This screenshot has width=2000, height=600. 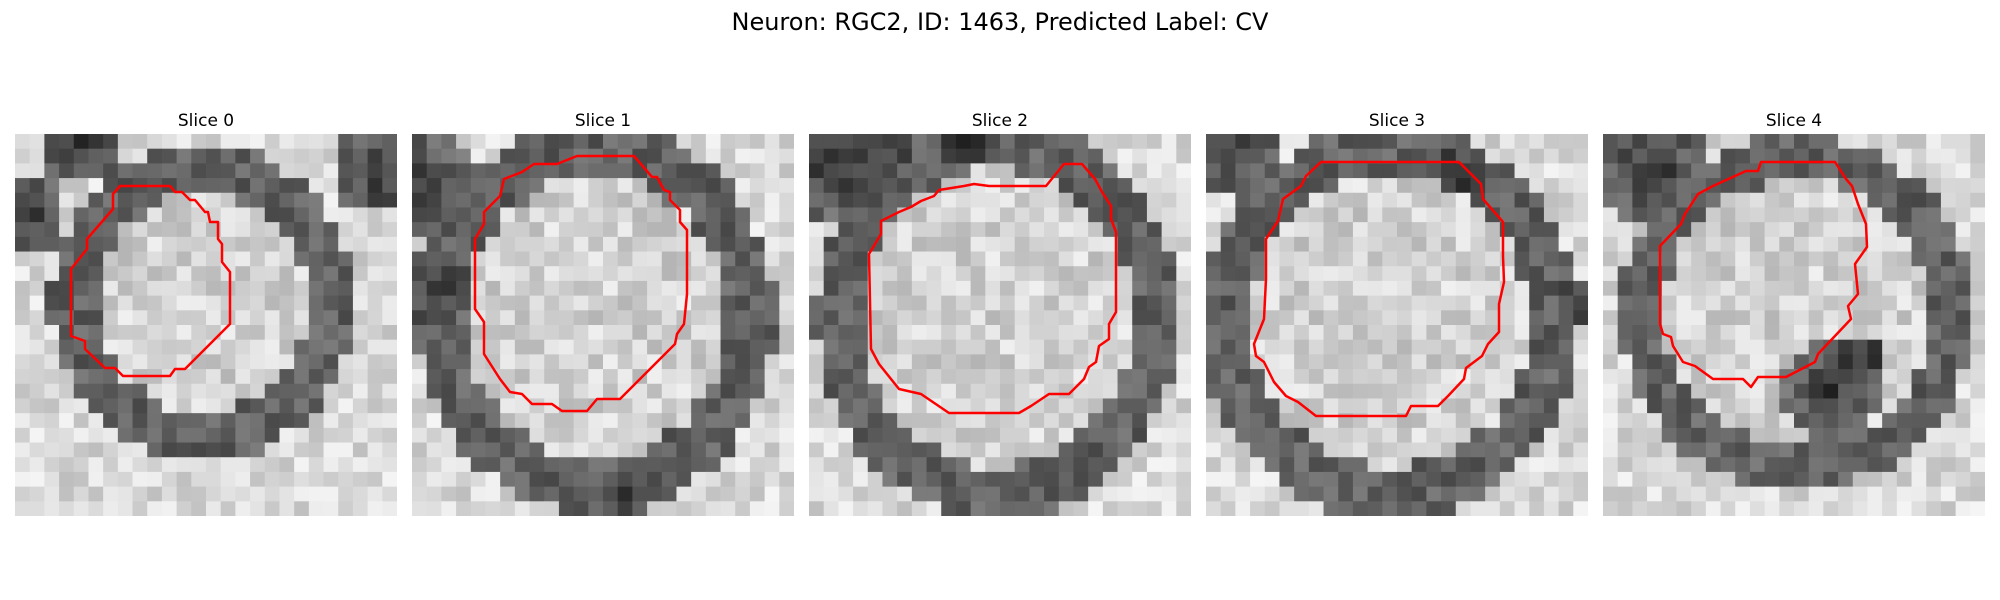 I want to click on segmentation-contour, so click(x=150, y=281).